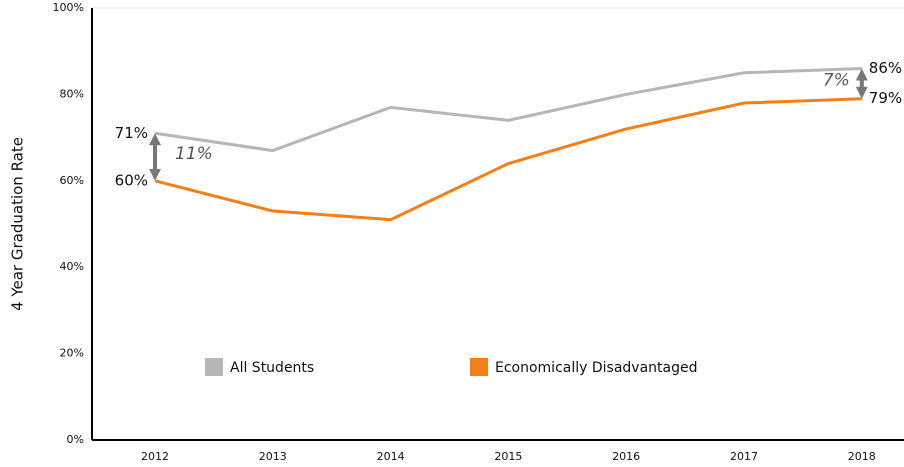  What do you see at coordinates (131, 133) in the screenshot?
I see `data-label: 71%` at bounding box center [131, 133].